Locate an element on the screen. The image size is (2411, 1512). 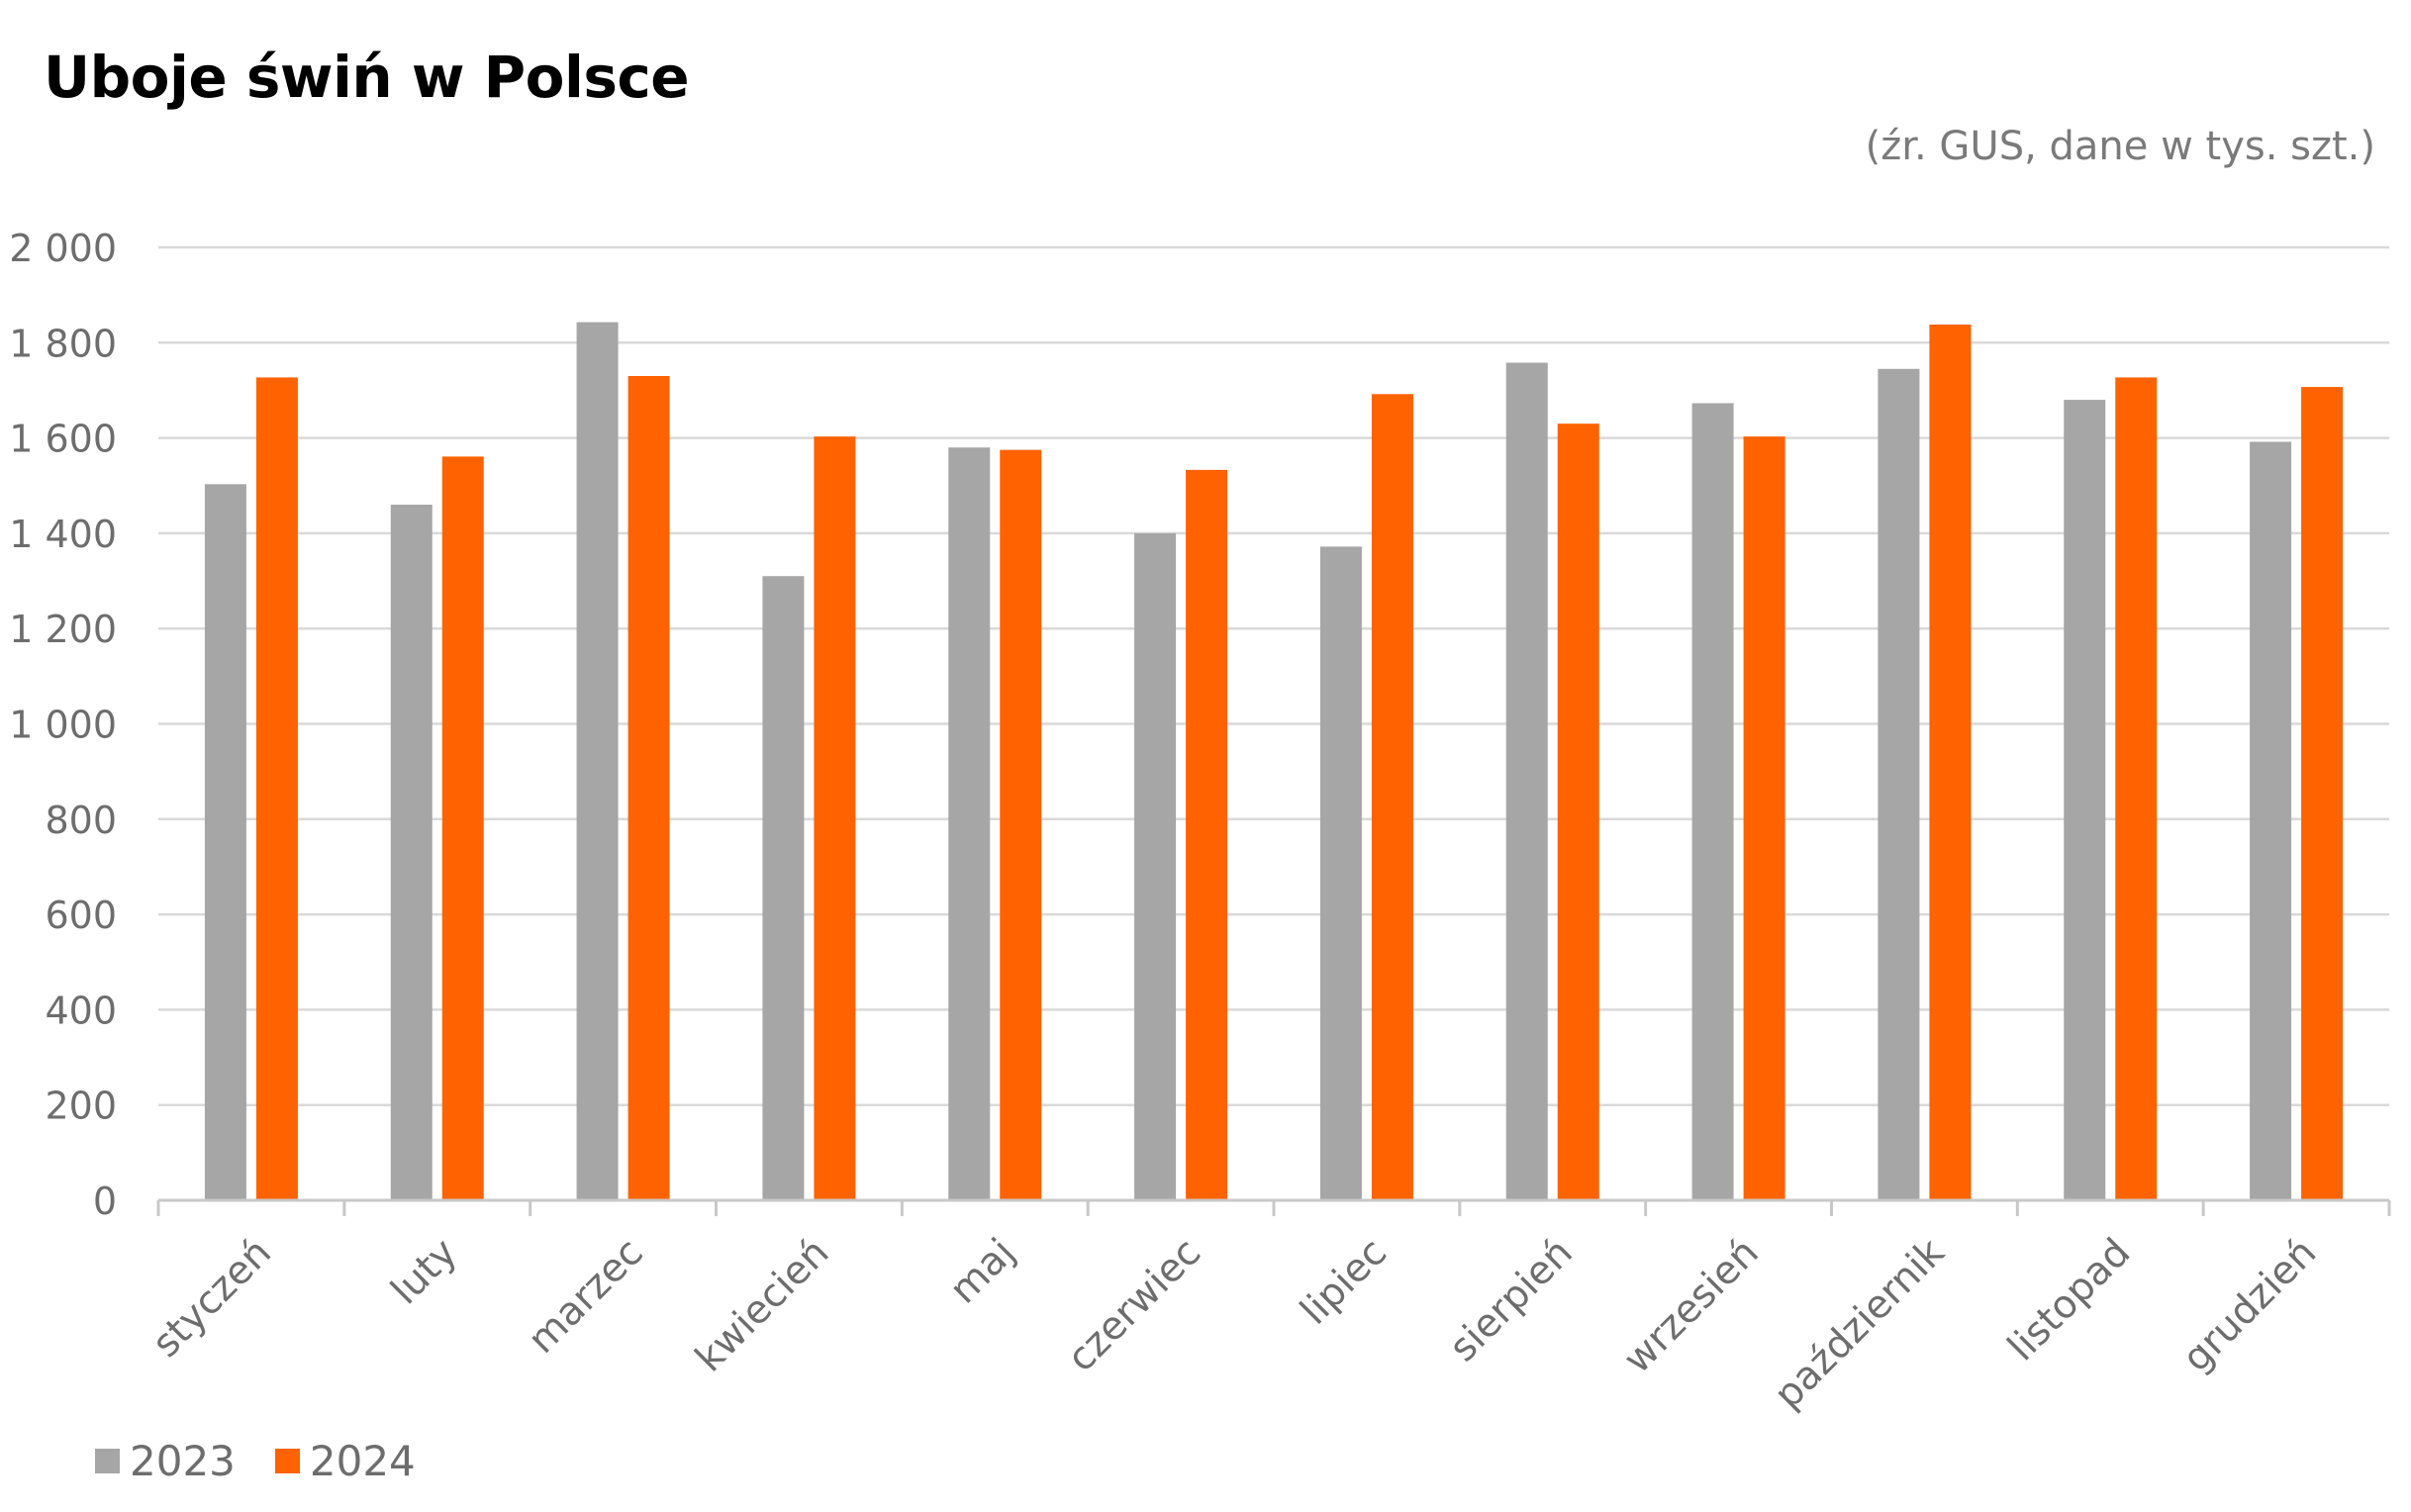
x-axis is located at coordinates (1274, 1207).